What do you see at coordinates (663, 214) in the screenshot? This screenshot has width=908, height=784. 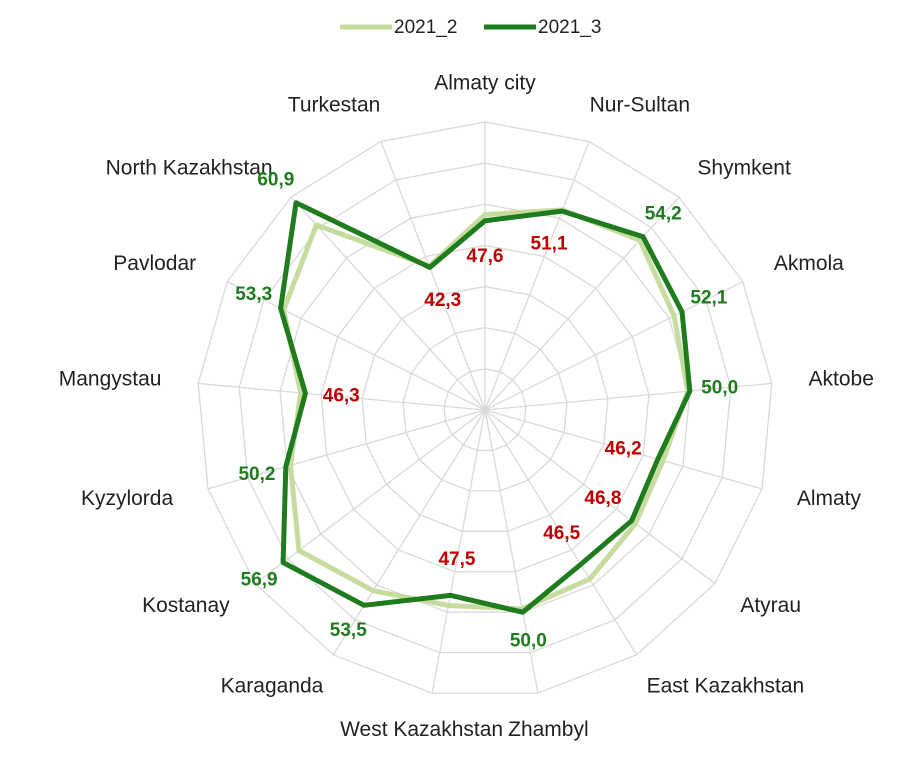 I see `value-label: 54,2` at bounding box center [663, 214].